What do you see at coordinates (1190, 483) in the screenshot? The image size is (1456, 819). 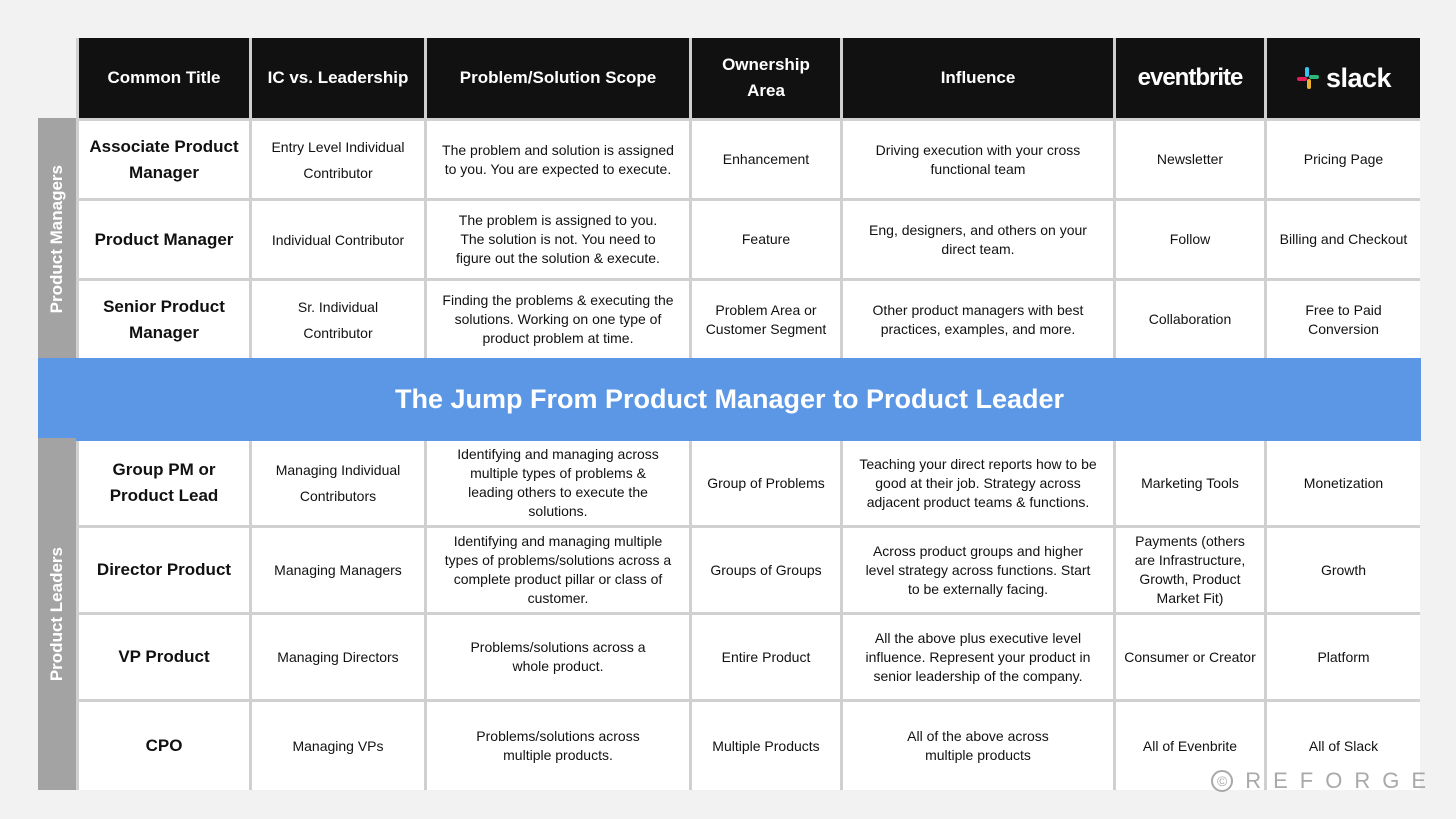 I see `eventbrite-cell: Marketing Tools` at bounding box center [1190, 483].